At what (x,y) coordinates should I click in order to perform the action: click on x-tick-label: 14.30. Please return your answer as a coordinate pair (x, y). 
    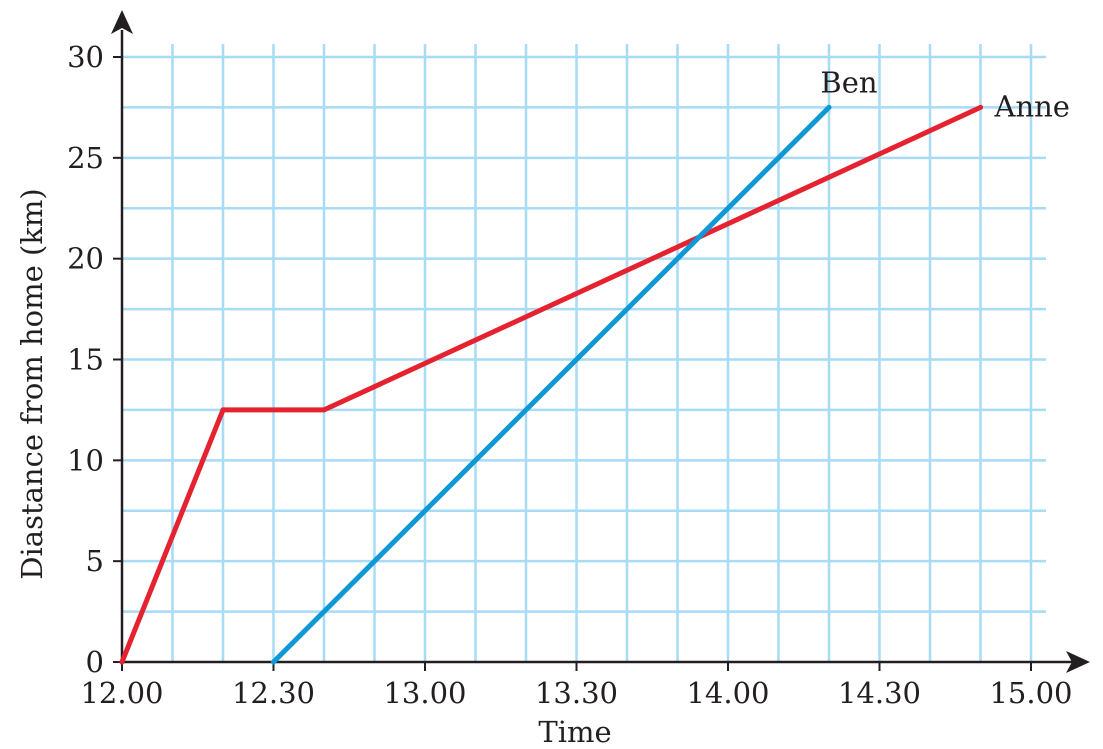
    Looking at the image, I should click on (879, 693).